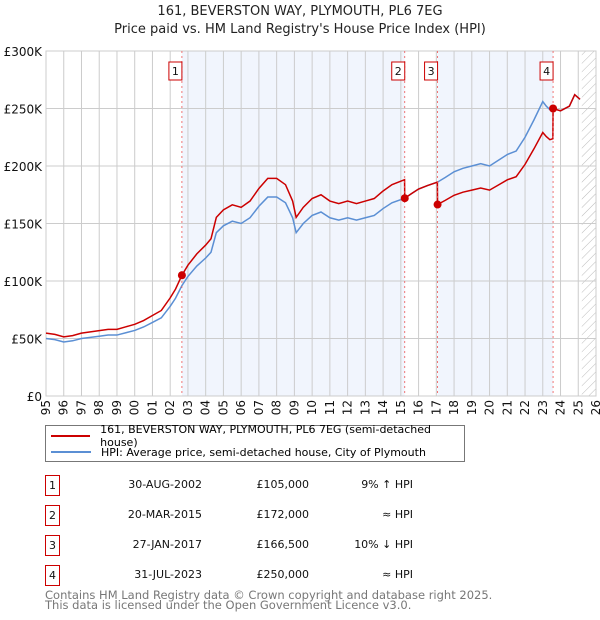 This screenshot has width=600, height=620. Describe the element at coordinates (52, 575) in the screenshot. I see `sale-marker-label: 4` at that location.